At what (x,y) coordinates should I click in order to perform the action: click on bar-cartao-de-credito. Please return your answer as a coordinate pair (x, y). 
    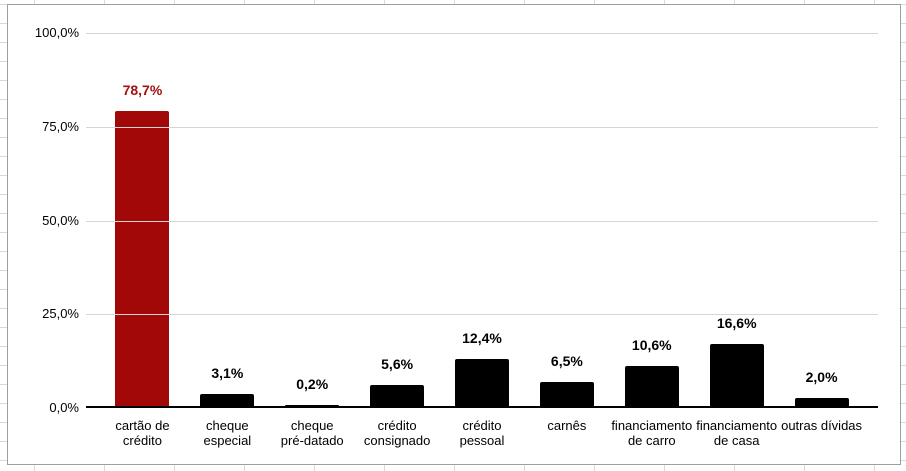
    Looking at the image, I should click on (142, 258).